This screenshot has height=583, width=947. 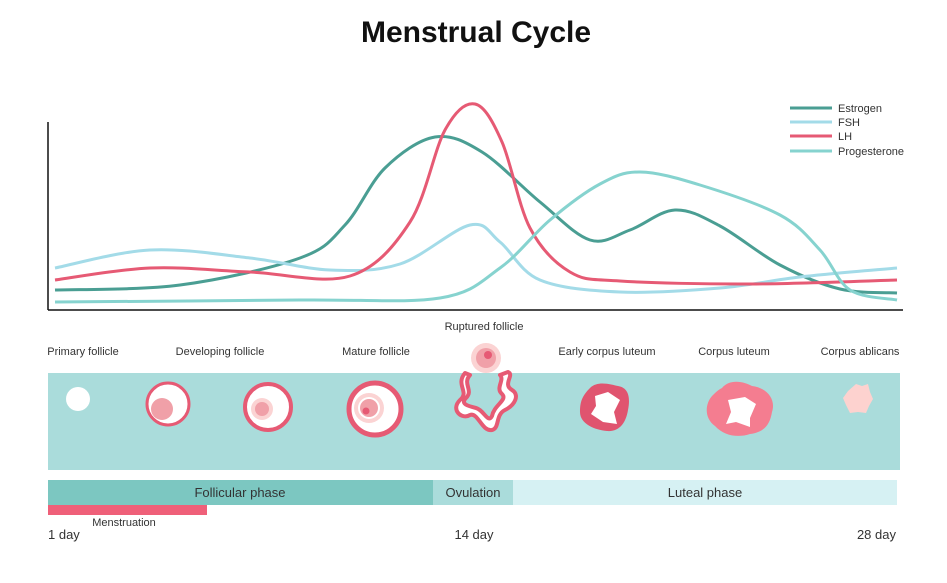 I want to click on diagram-title: Menstrual Cycle, so click(x=476, y=32).